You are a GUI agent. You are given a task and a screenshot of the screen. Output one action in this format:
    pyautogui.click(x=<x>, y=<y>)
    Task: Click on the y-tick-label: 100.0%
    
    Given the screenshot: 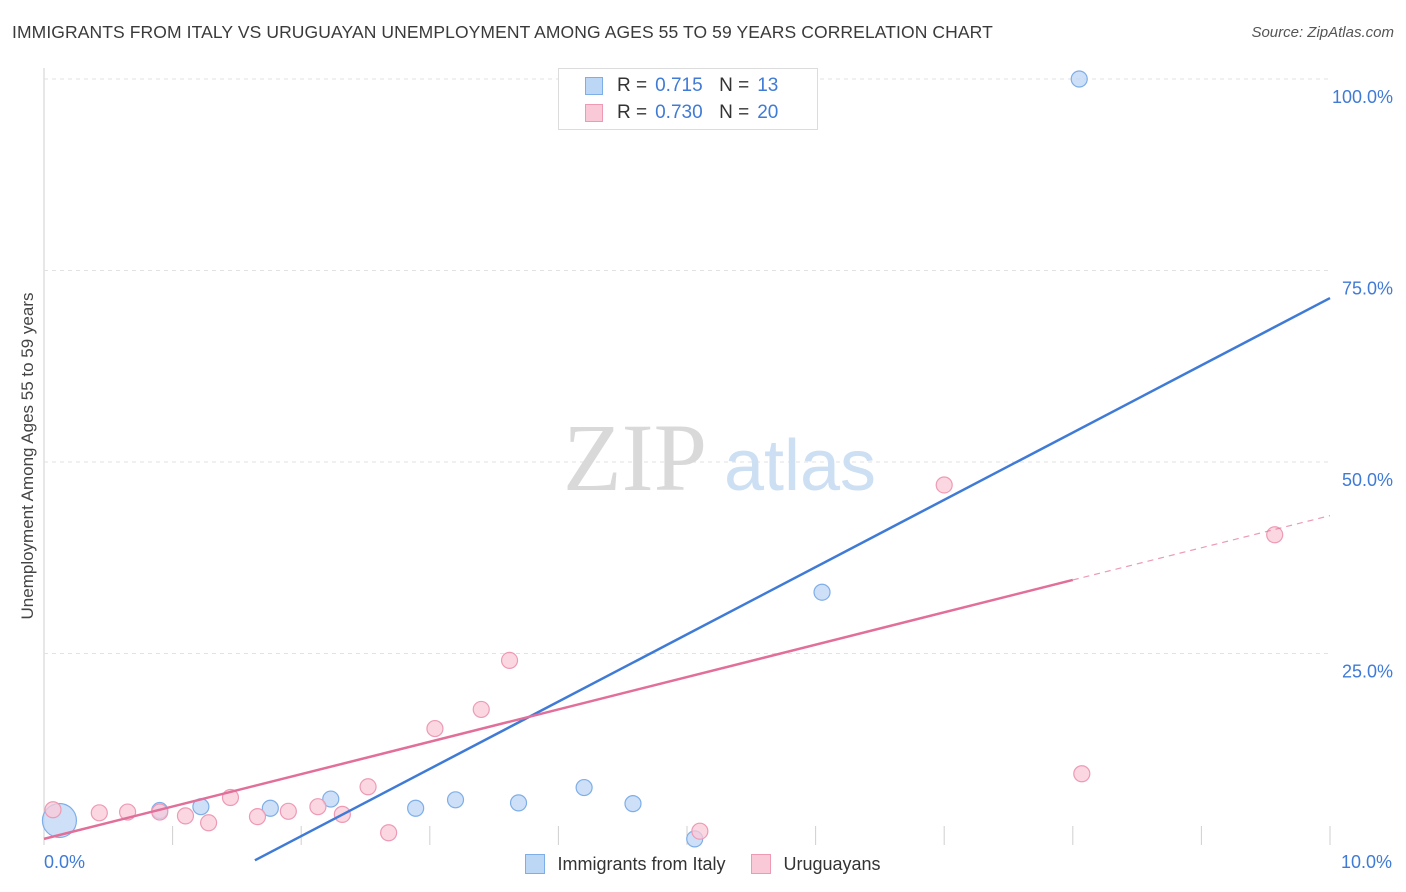 What is the action you would take?
    pyautogui.click(x=1362, y=97)
    